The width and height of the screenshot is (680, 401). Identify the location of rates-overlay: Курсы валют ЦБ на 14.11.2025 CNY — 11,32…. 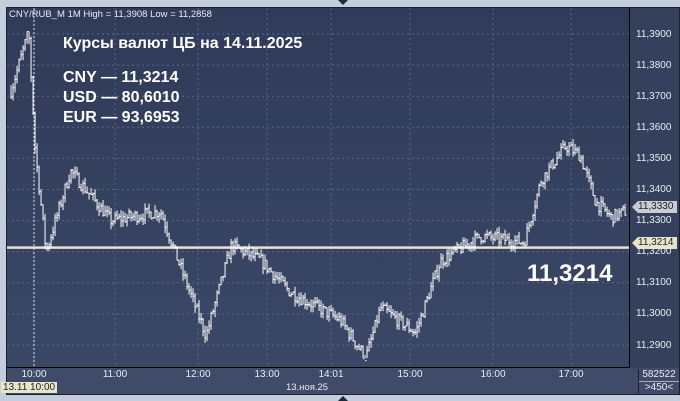
(182, 81).